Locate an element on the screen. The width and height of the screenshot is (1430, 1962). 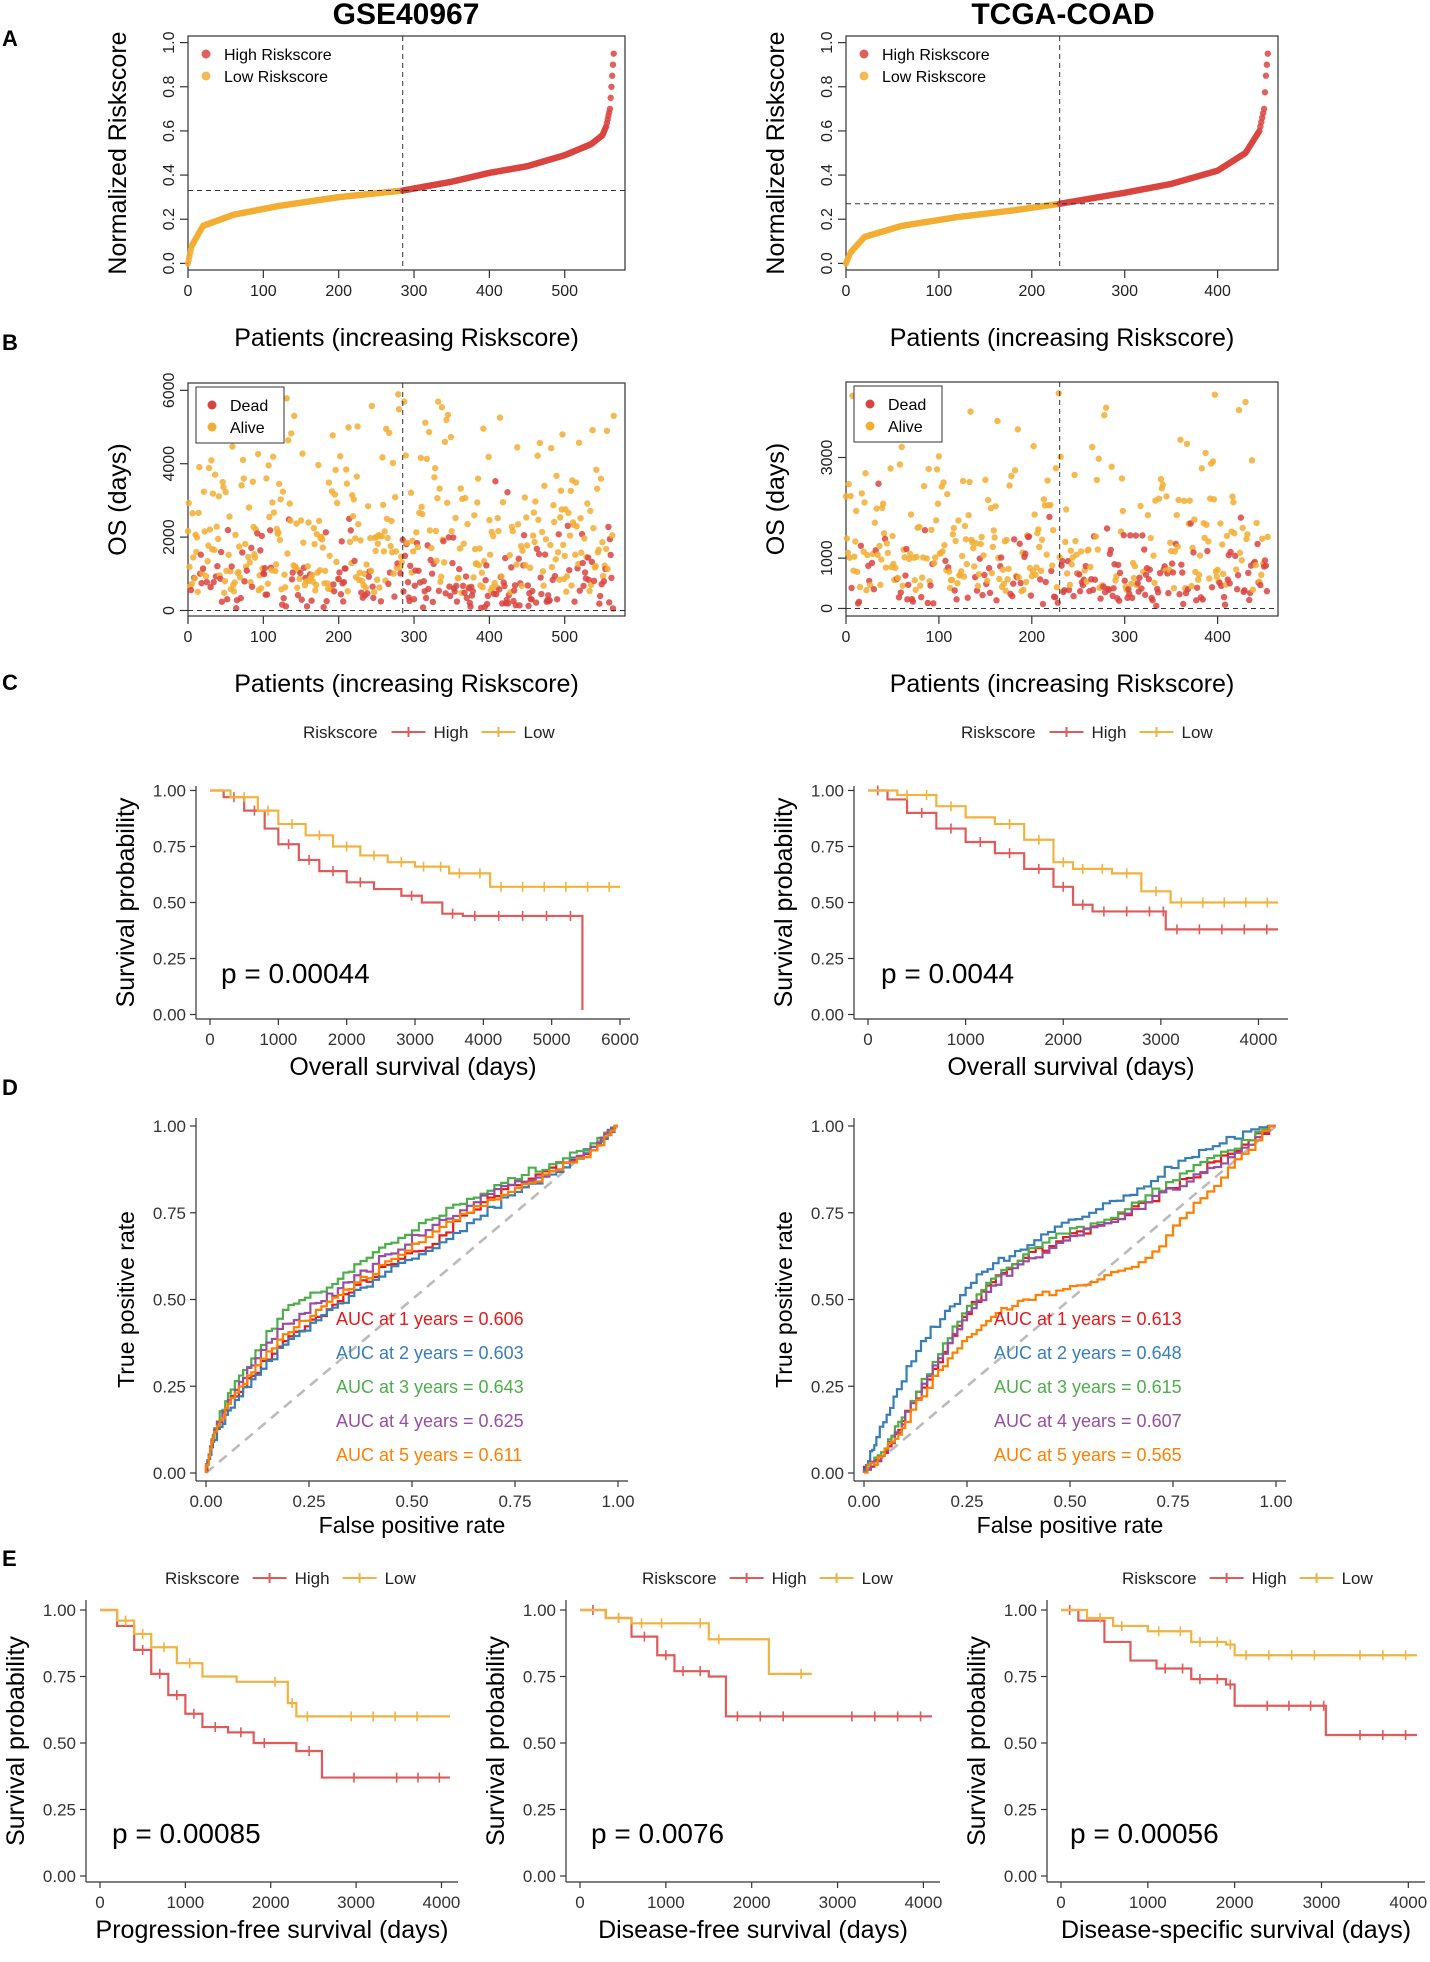
x-tick-label: 3000 is located at coordinates (356, 1902).